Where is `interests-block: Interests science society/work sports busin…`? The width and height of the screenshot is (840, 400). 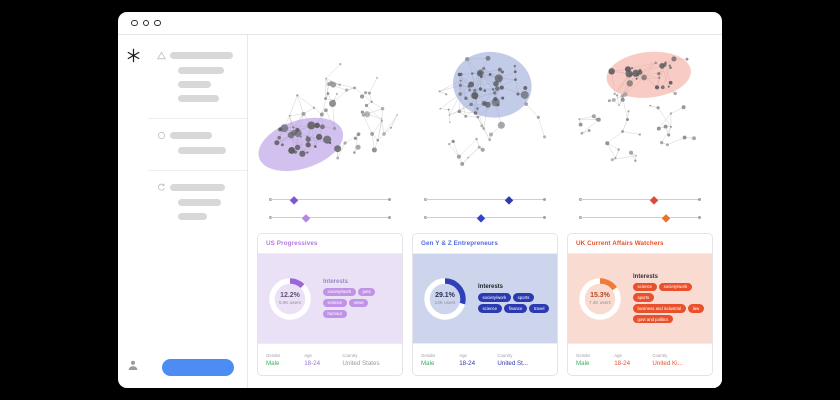 interests-block: Interests science society/work sports busin… is located at coordinates (668, 299).